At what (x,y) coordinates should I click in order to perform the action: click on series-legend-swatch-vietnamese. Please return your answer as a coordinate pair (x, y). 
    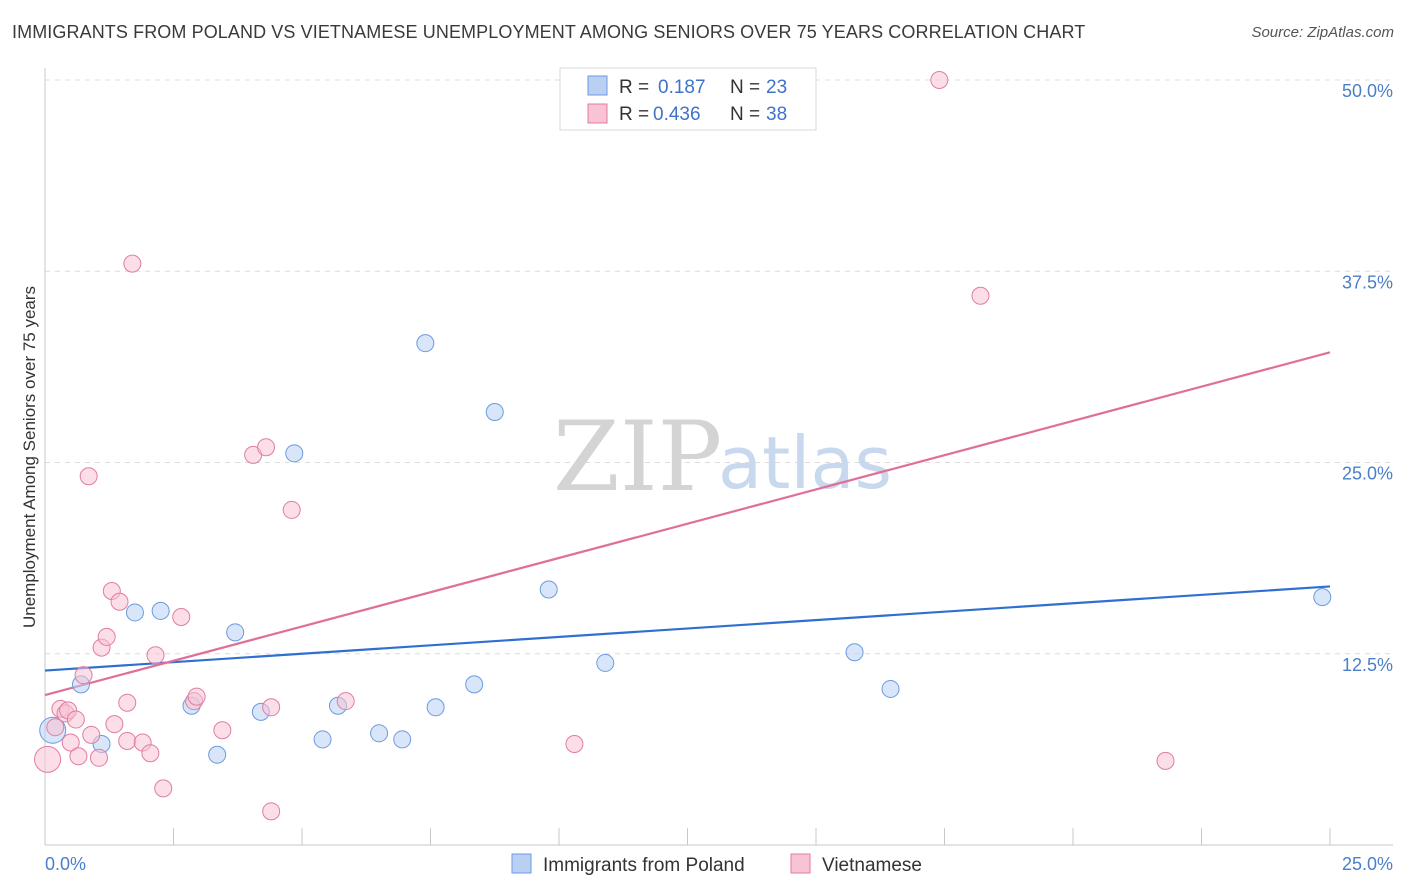
    Looking at the image, I should click on (800, 863).